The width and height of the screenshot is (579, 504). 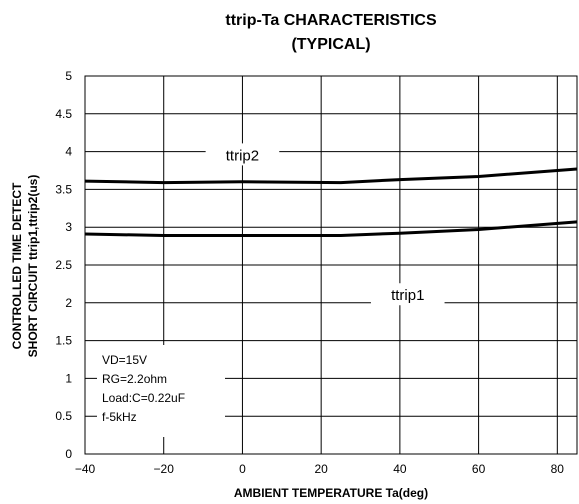 I want to click on y-tick-label: 3.5, so click(x=63, y=189).